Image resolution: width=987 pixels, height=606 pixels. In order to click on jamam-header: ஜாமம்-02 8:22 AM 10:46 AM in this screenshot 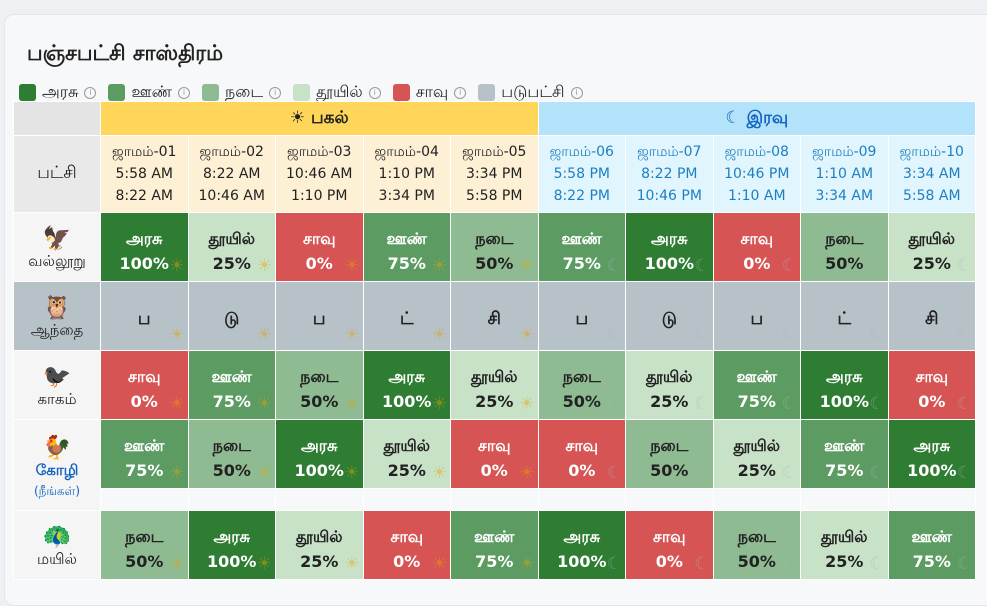, I will do `click(231, 174)`.